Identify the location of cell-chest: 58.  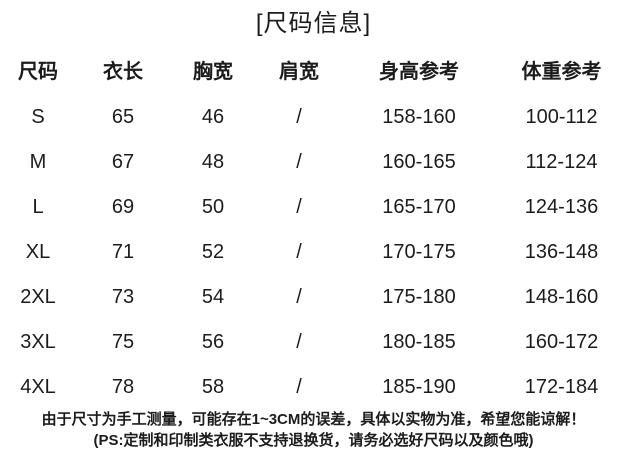
(213, 387).